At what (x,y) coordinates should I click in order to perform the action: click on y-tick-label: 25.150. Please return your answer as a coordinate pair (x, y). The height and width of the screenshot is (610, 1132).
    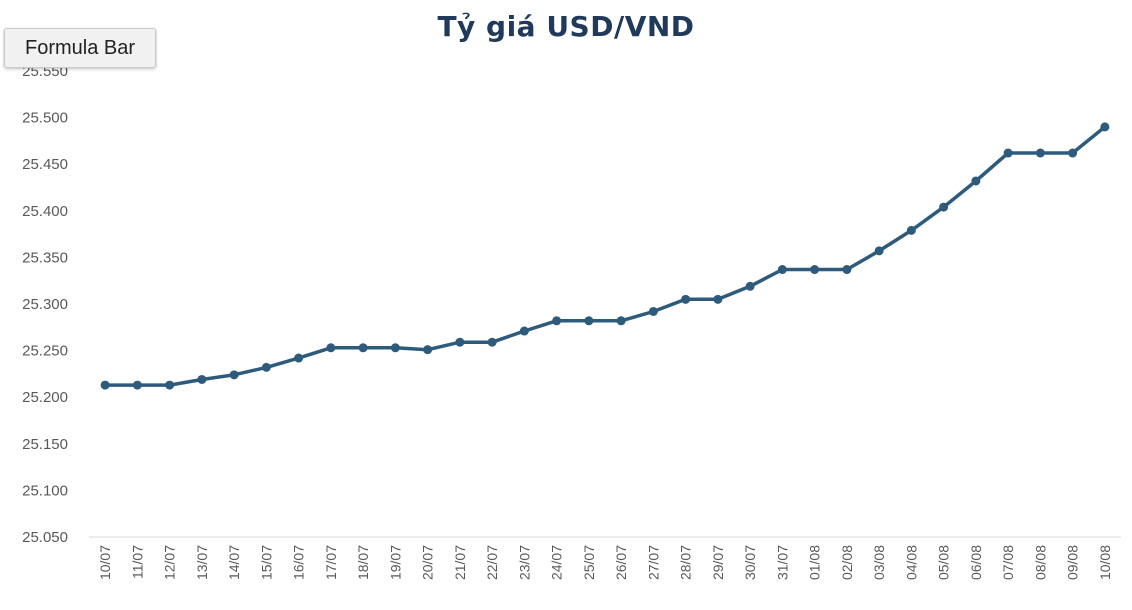
    Looking at the image, I should click on (45, 444).